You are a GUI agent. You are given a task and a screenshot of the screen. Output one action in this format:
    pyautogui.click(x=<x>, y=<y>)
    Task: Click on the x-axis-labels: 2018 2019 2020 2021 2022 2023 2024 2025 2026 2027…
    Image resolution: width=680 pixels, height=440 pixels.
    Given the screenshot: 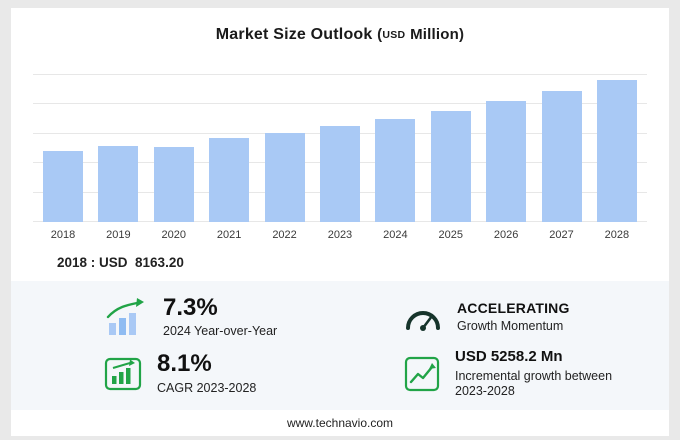 What is the action you would take?
    pyautogui.click(x=340, y=235)
    